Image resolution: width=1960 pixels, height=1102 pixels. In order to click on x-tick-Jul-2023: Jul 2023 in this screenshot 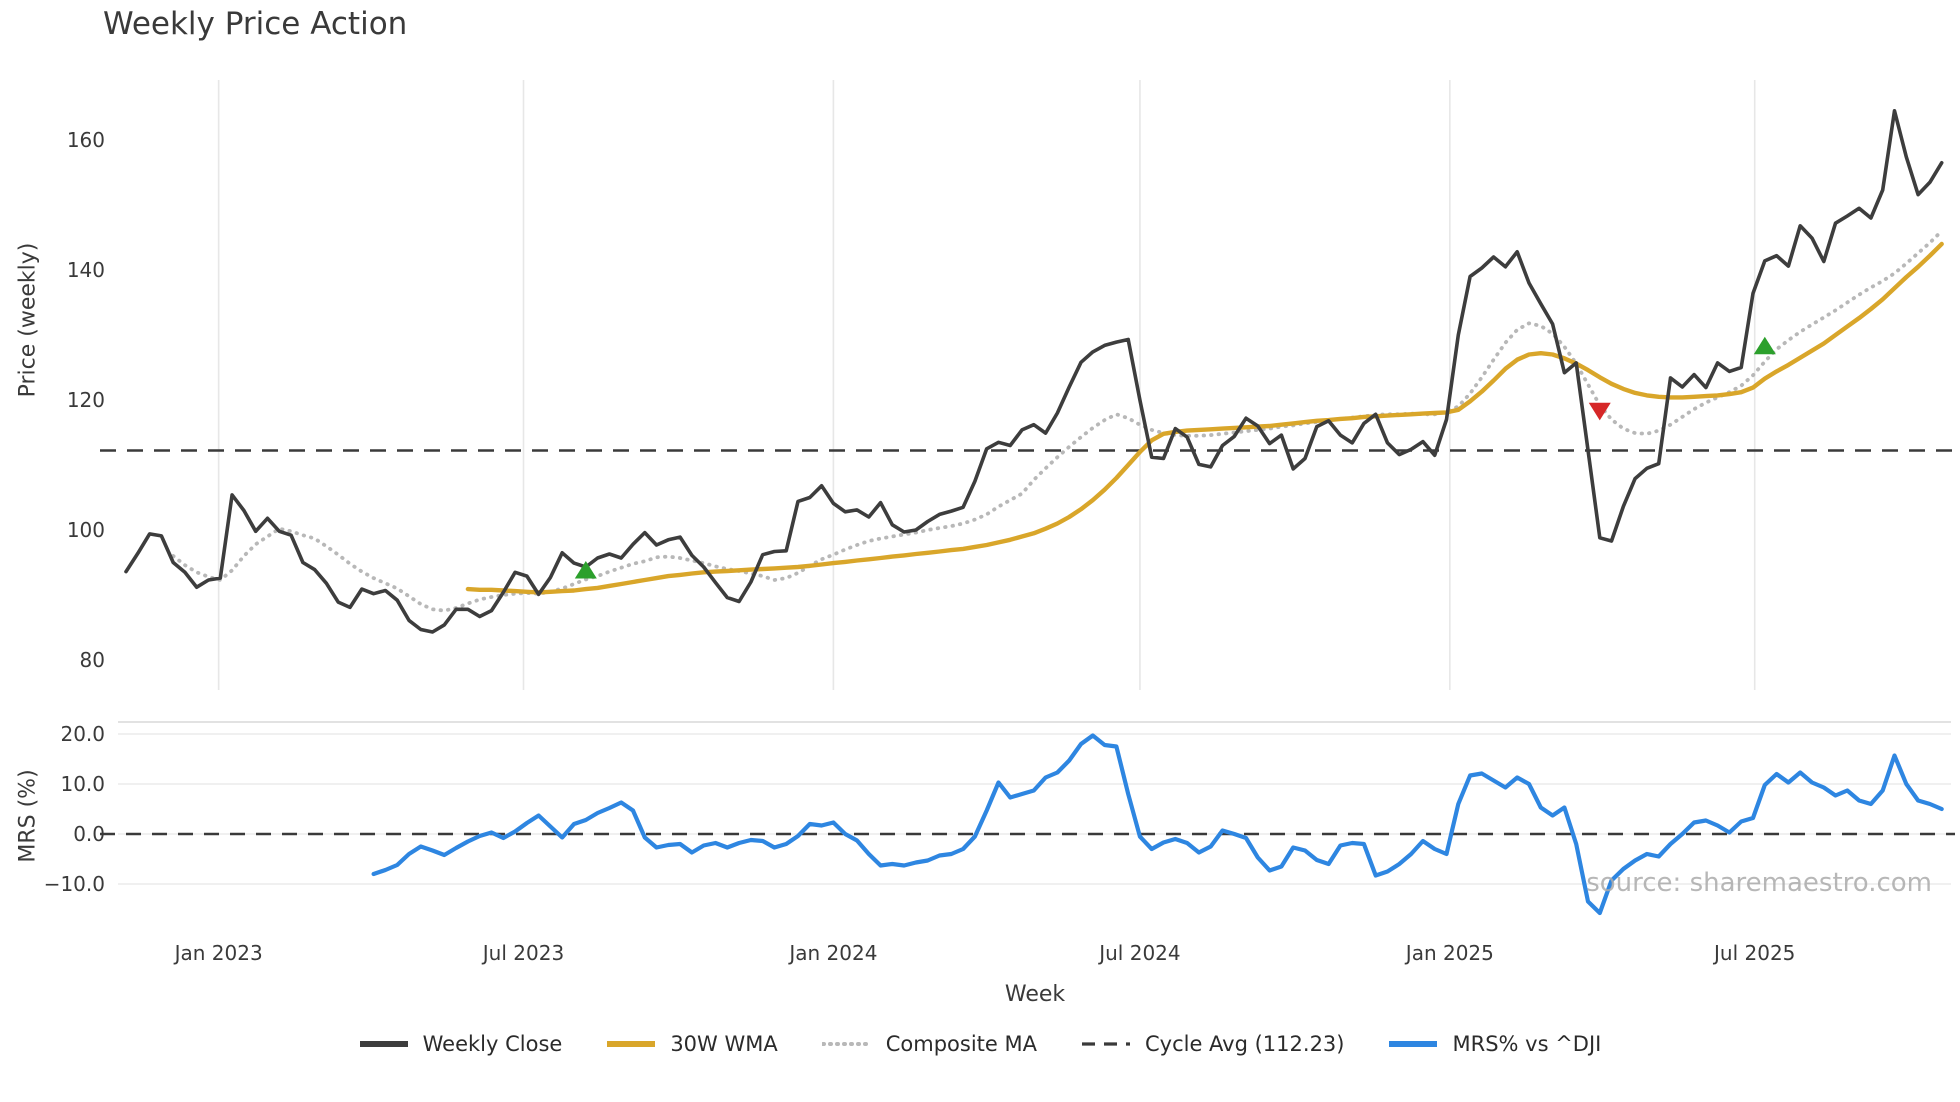, I will do `click(522, 953)`.